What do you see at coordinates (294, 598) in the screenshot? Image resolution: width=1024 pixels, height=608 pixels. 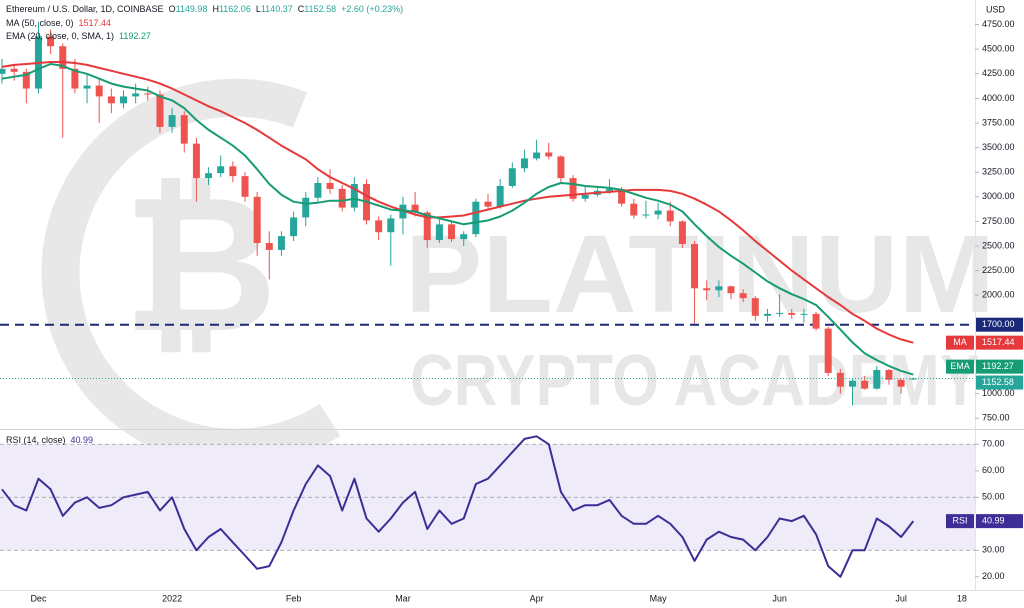 I see `x-tick-label: Feb` at bounding box center [294, 598].